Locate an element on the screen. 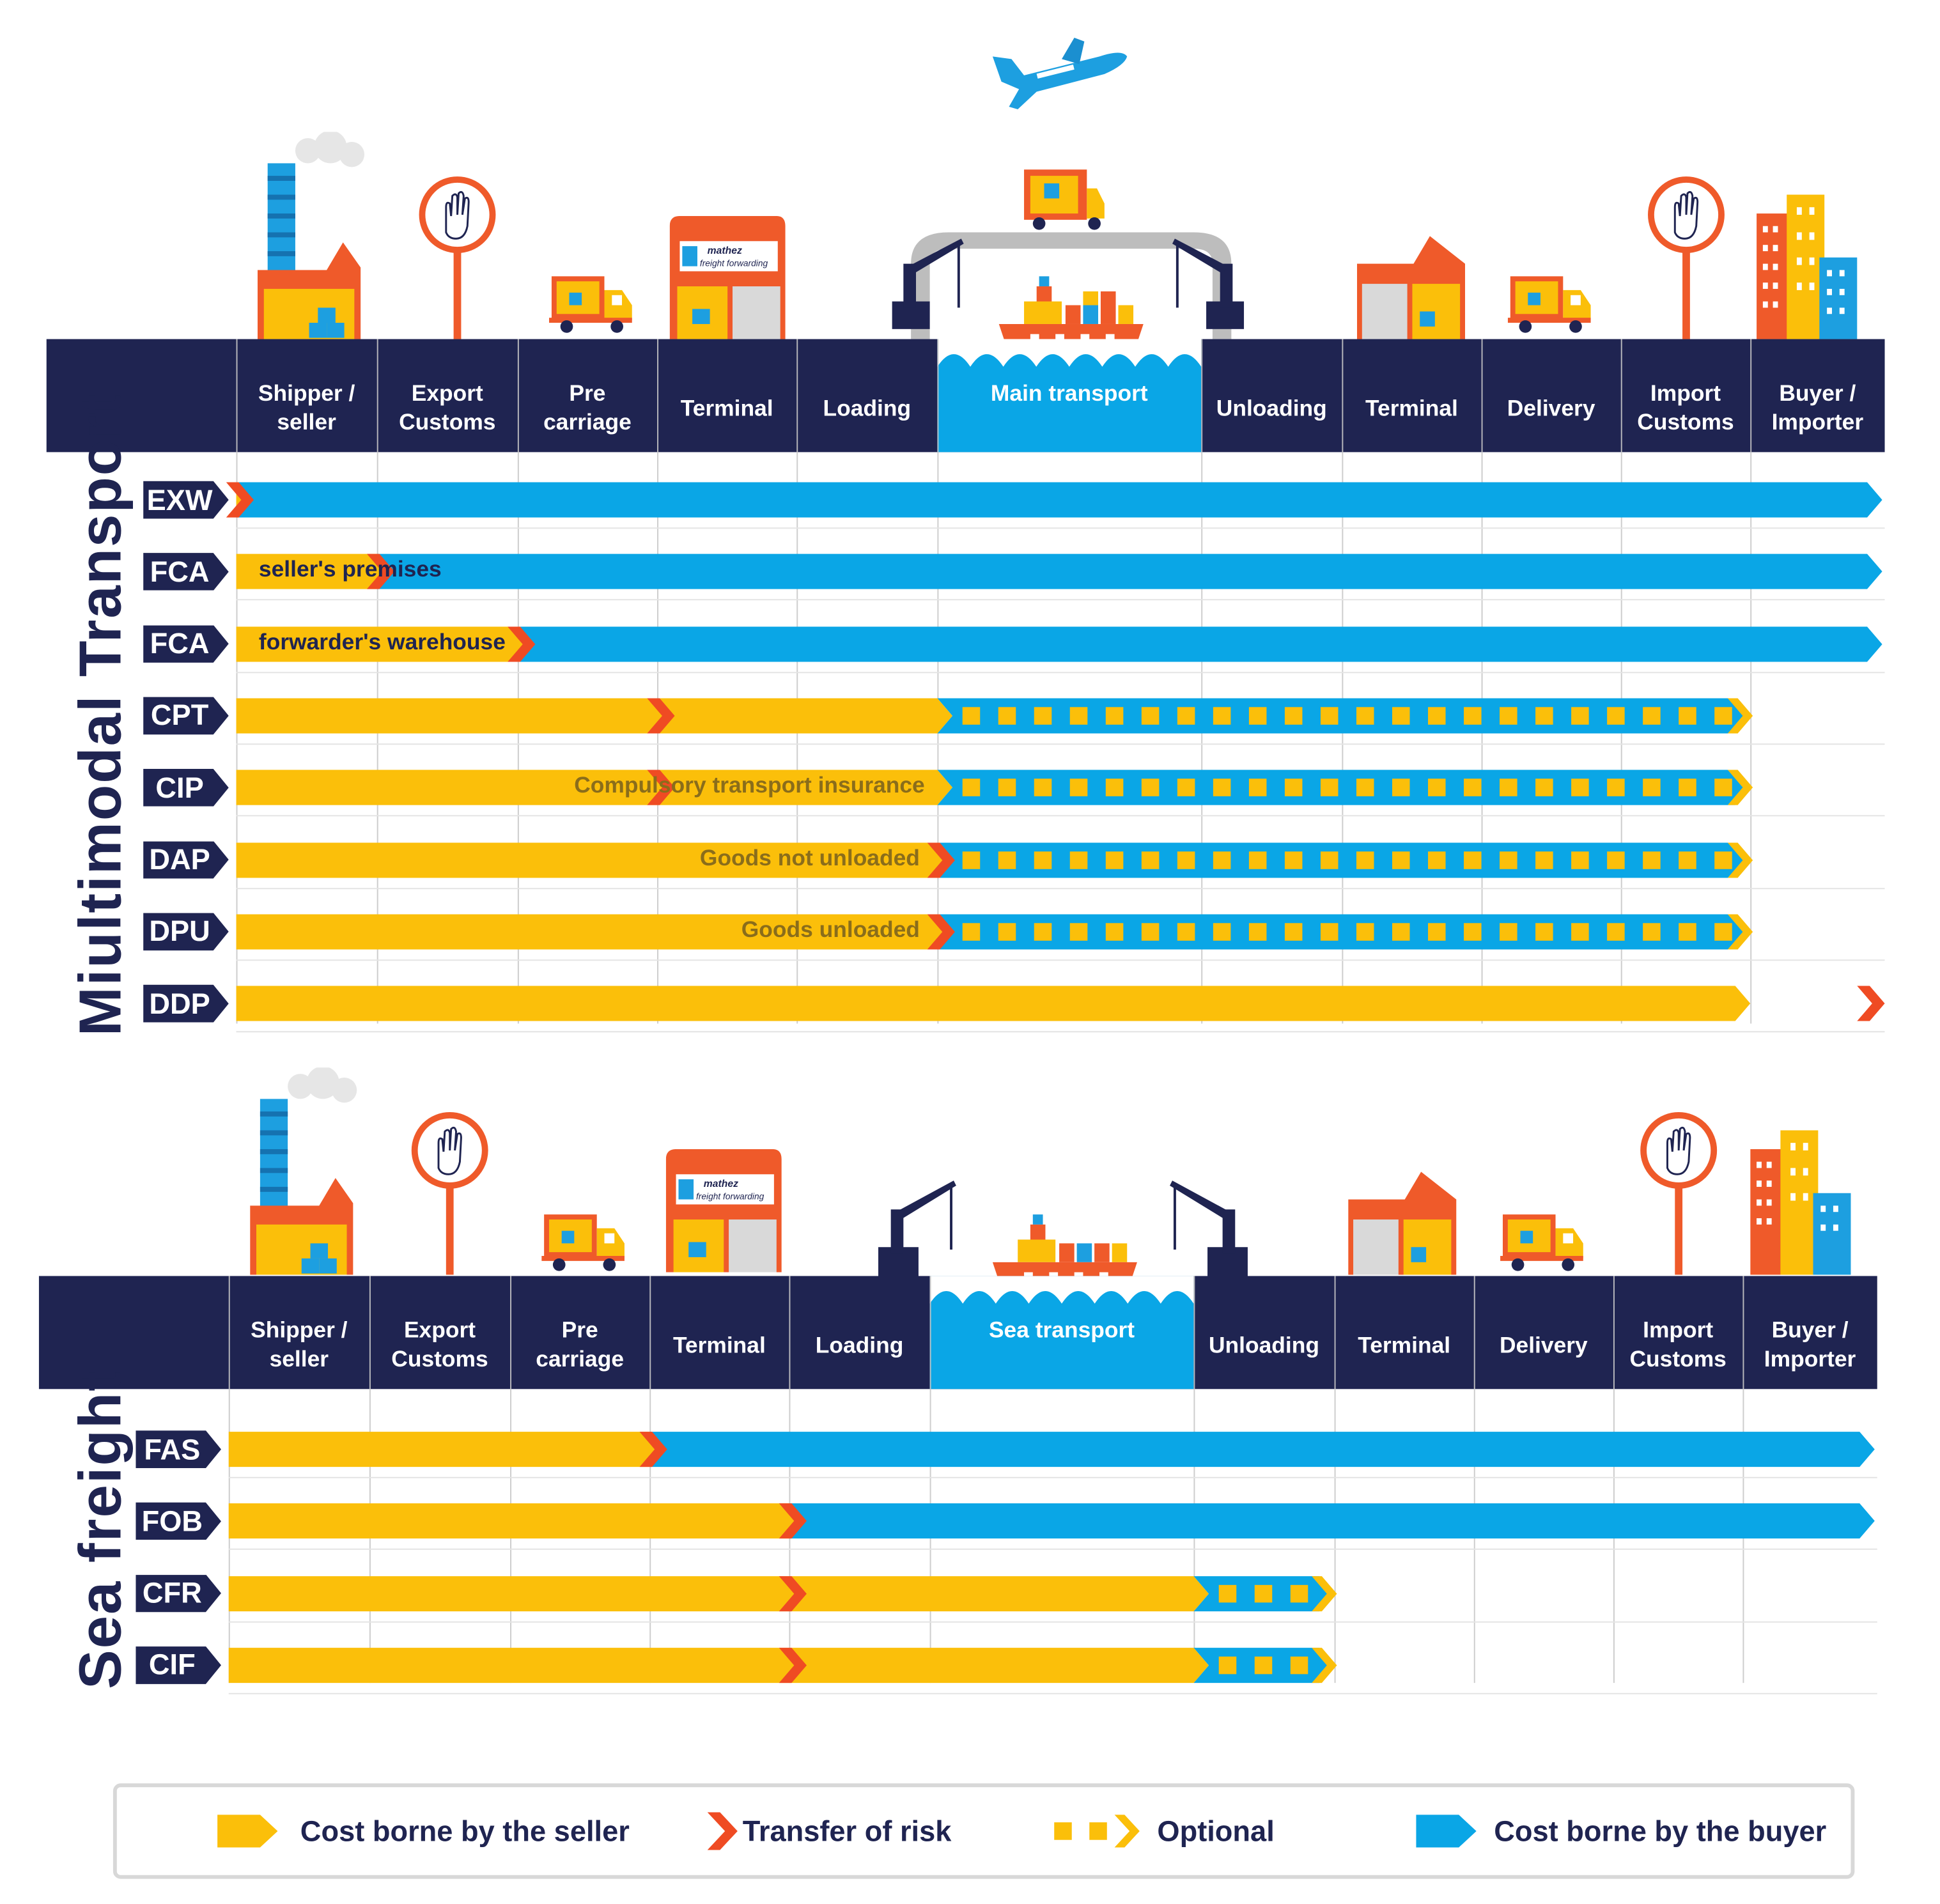 The width and height of the screenshot is (1940, 1904). seller-arrow-icon is located at coordinates (247, 1831).